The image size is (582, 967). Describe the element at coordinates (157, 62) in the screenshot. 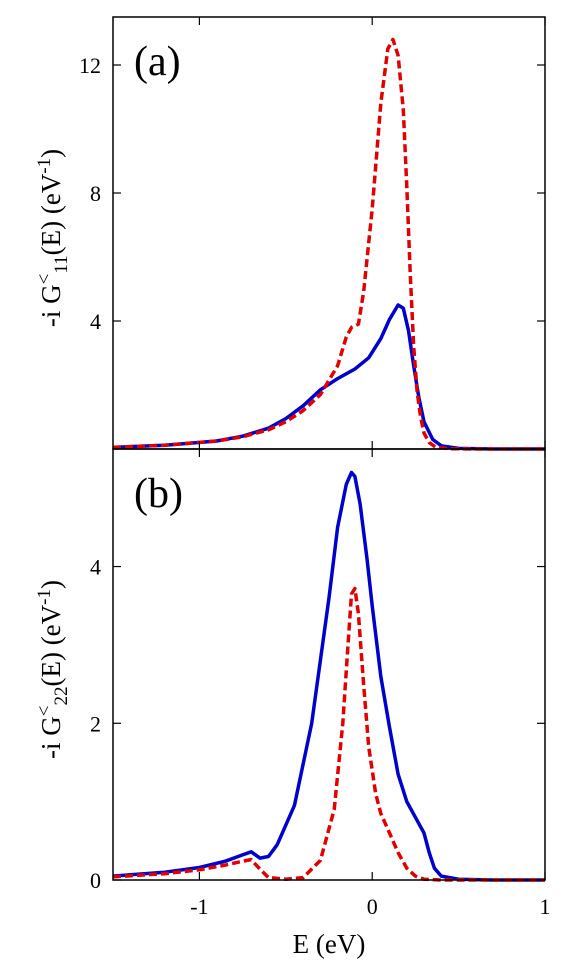

I see `panel-label: (a)` at that location.